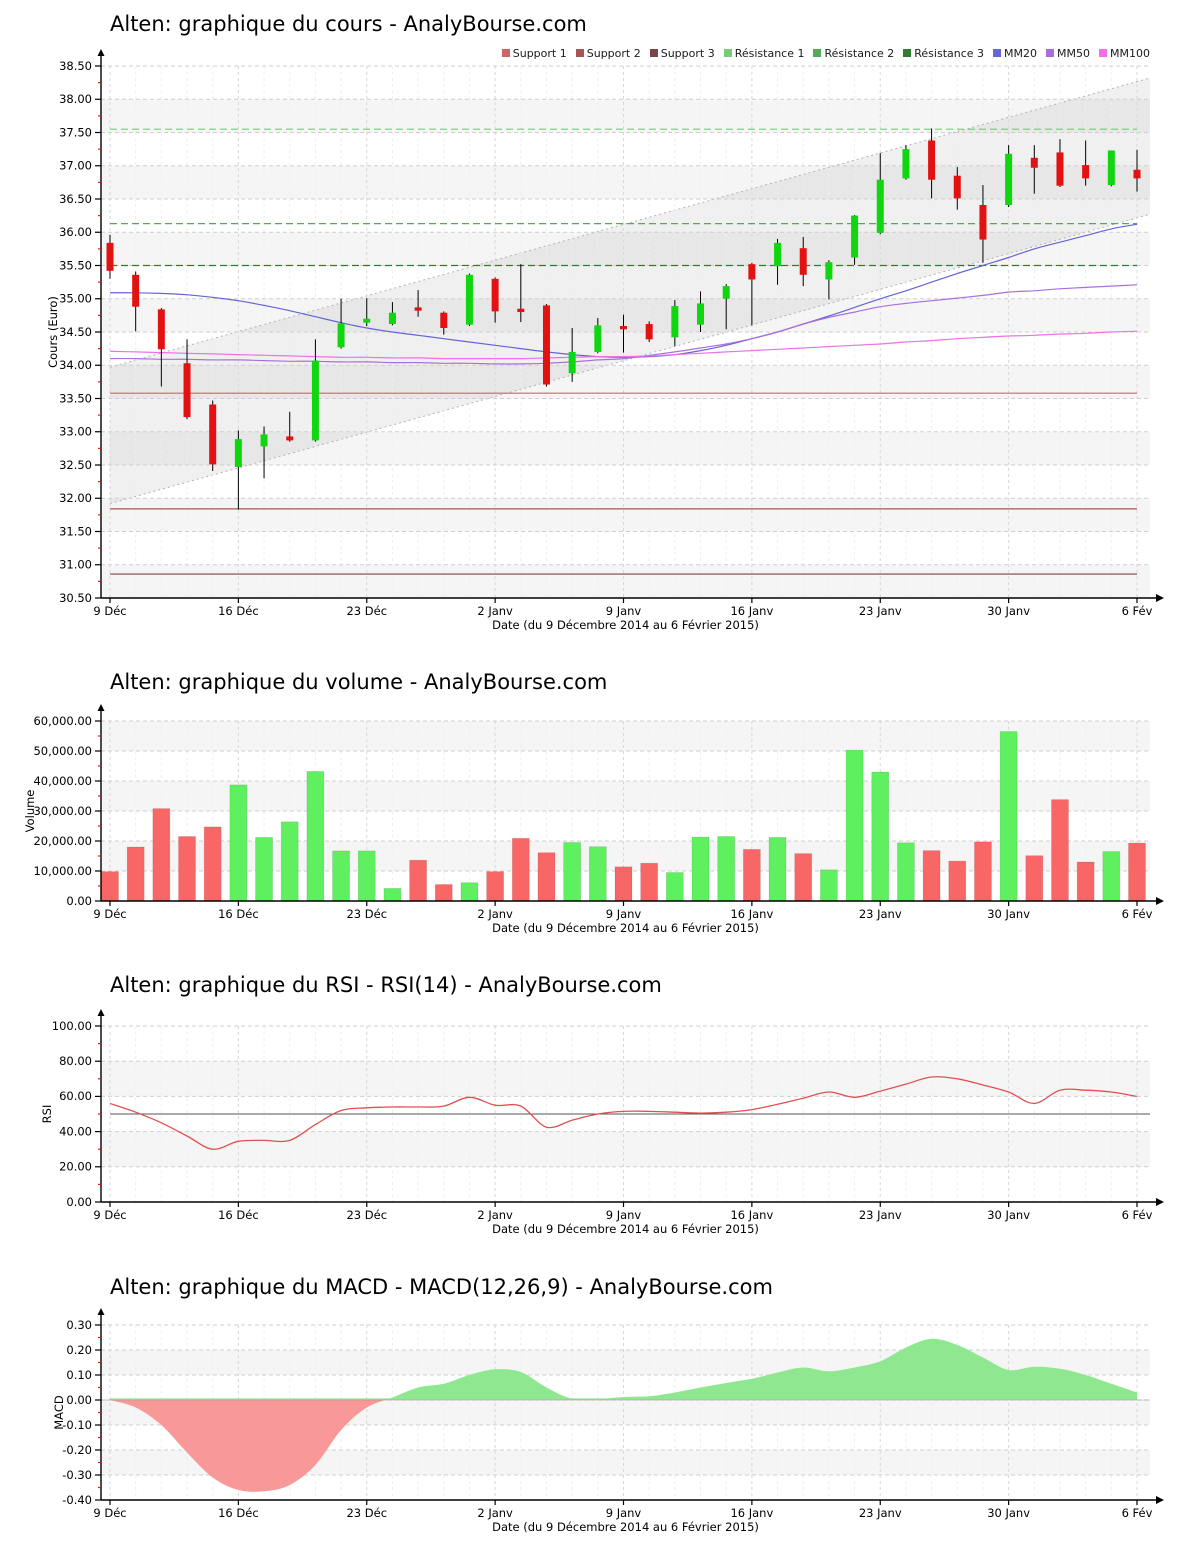 Image resolution: width=1200 pixels, height=1550 pixels. I want to click on y-tick-label: 37.50, so click(75, 132).